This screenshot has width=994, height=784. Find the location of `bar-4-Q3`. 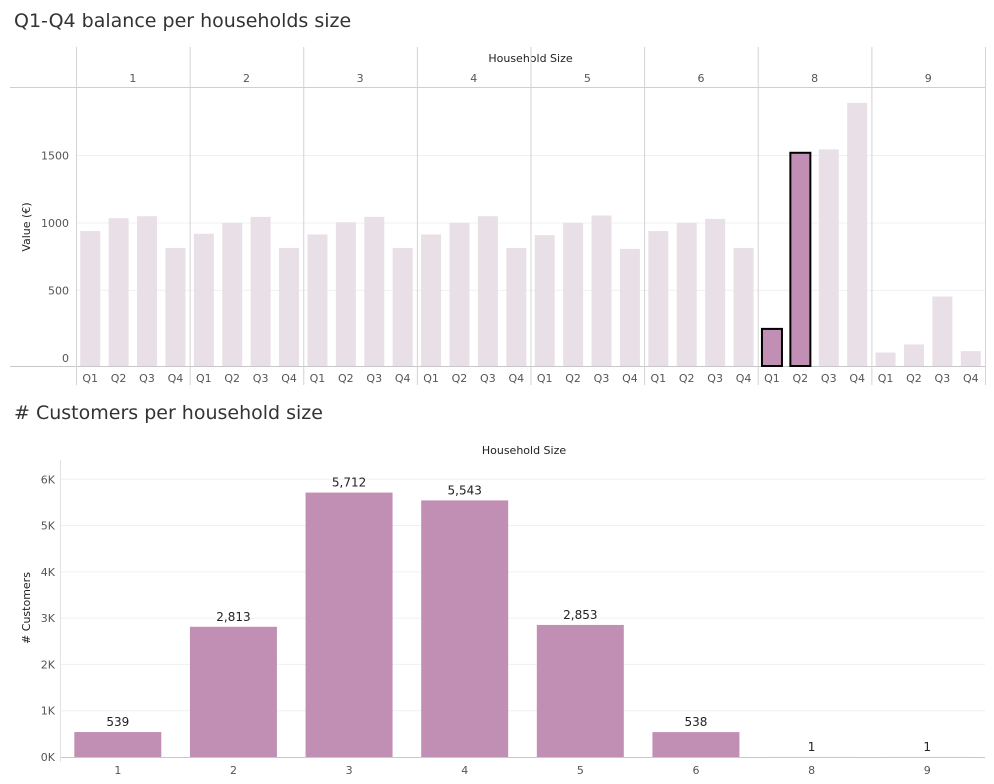

bar-4-Q3 is located at coordinates (487, 291).